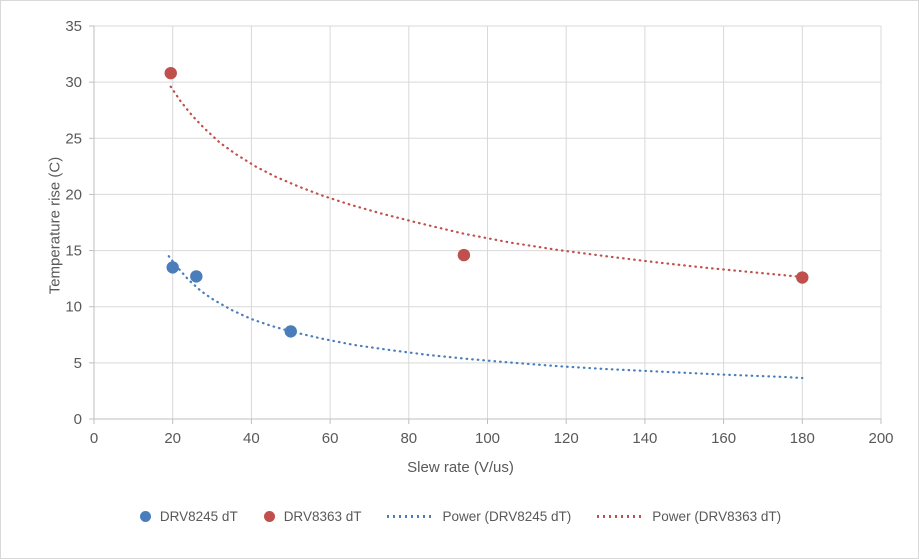 Image resolution: width=919 pixels, height=559 pixels. Describe the element at coordinates (73, 26) in the screenshot. I see `y-tick-label: 35` at that location.